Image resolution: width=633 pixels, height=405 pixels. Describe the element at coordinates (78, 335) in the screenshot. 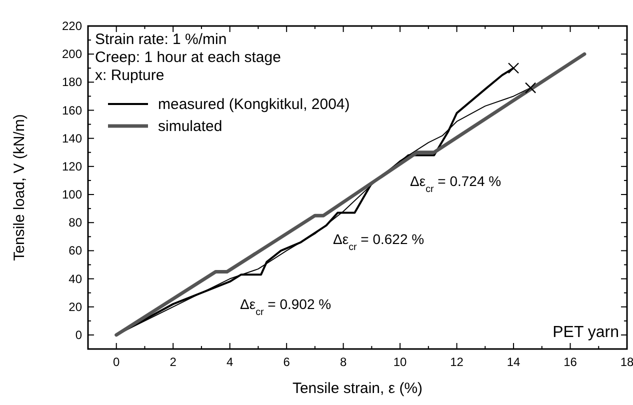

I see `y-tick-label: 0` at that location.